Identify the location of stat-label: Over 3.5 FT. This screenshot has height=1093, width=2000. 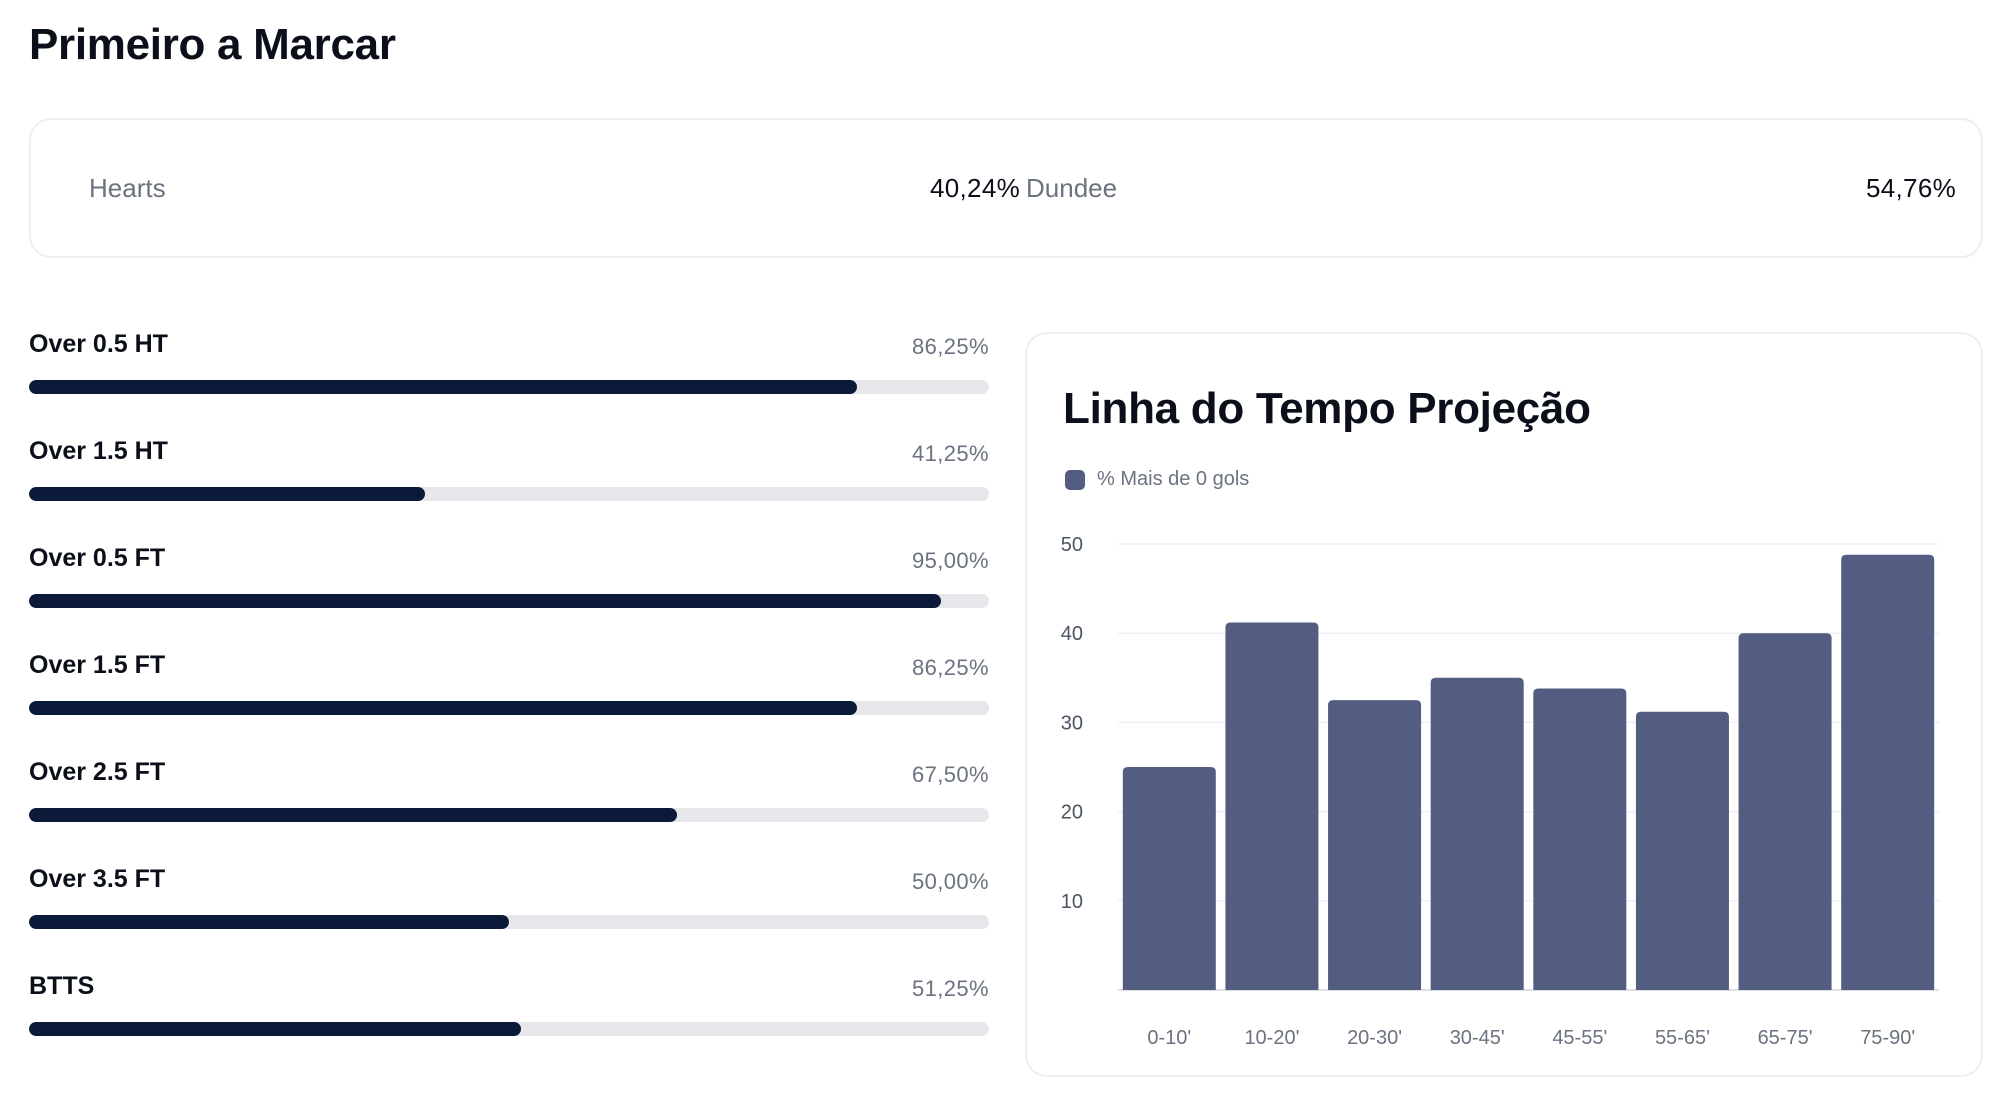
(97, 879).